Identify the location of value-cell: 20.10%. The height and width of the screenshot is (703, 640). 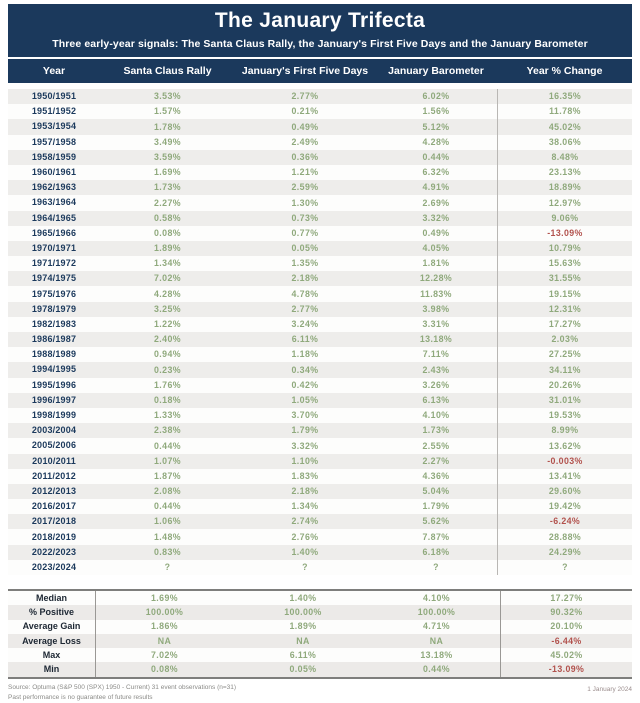
(566, 626).